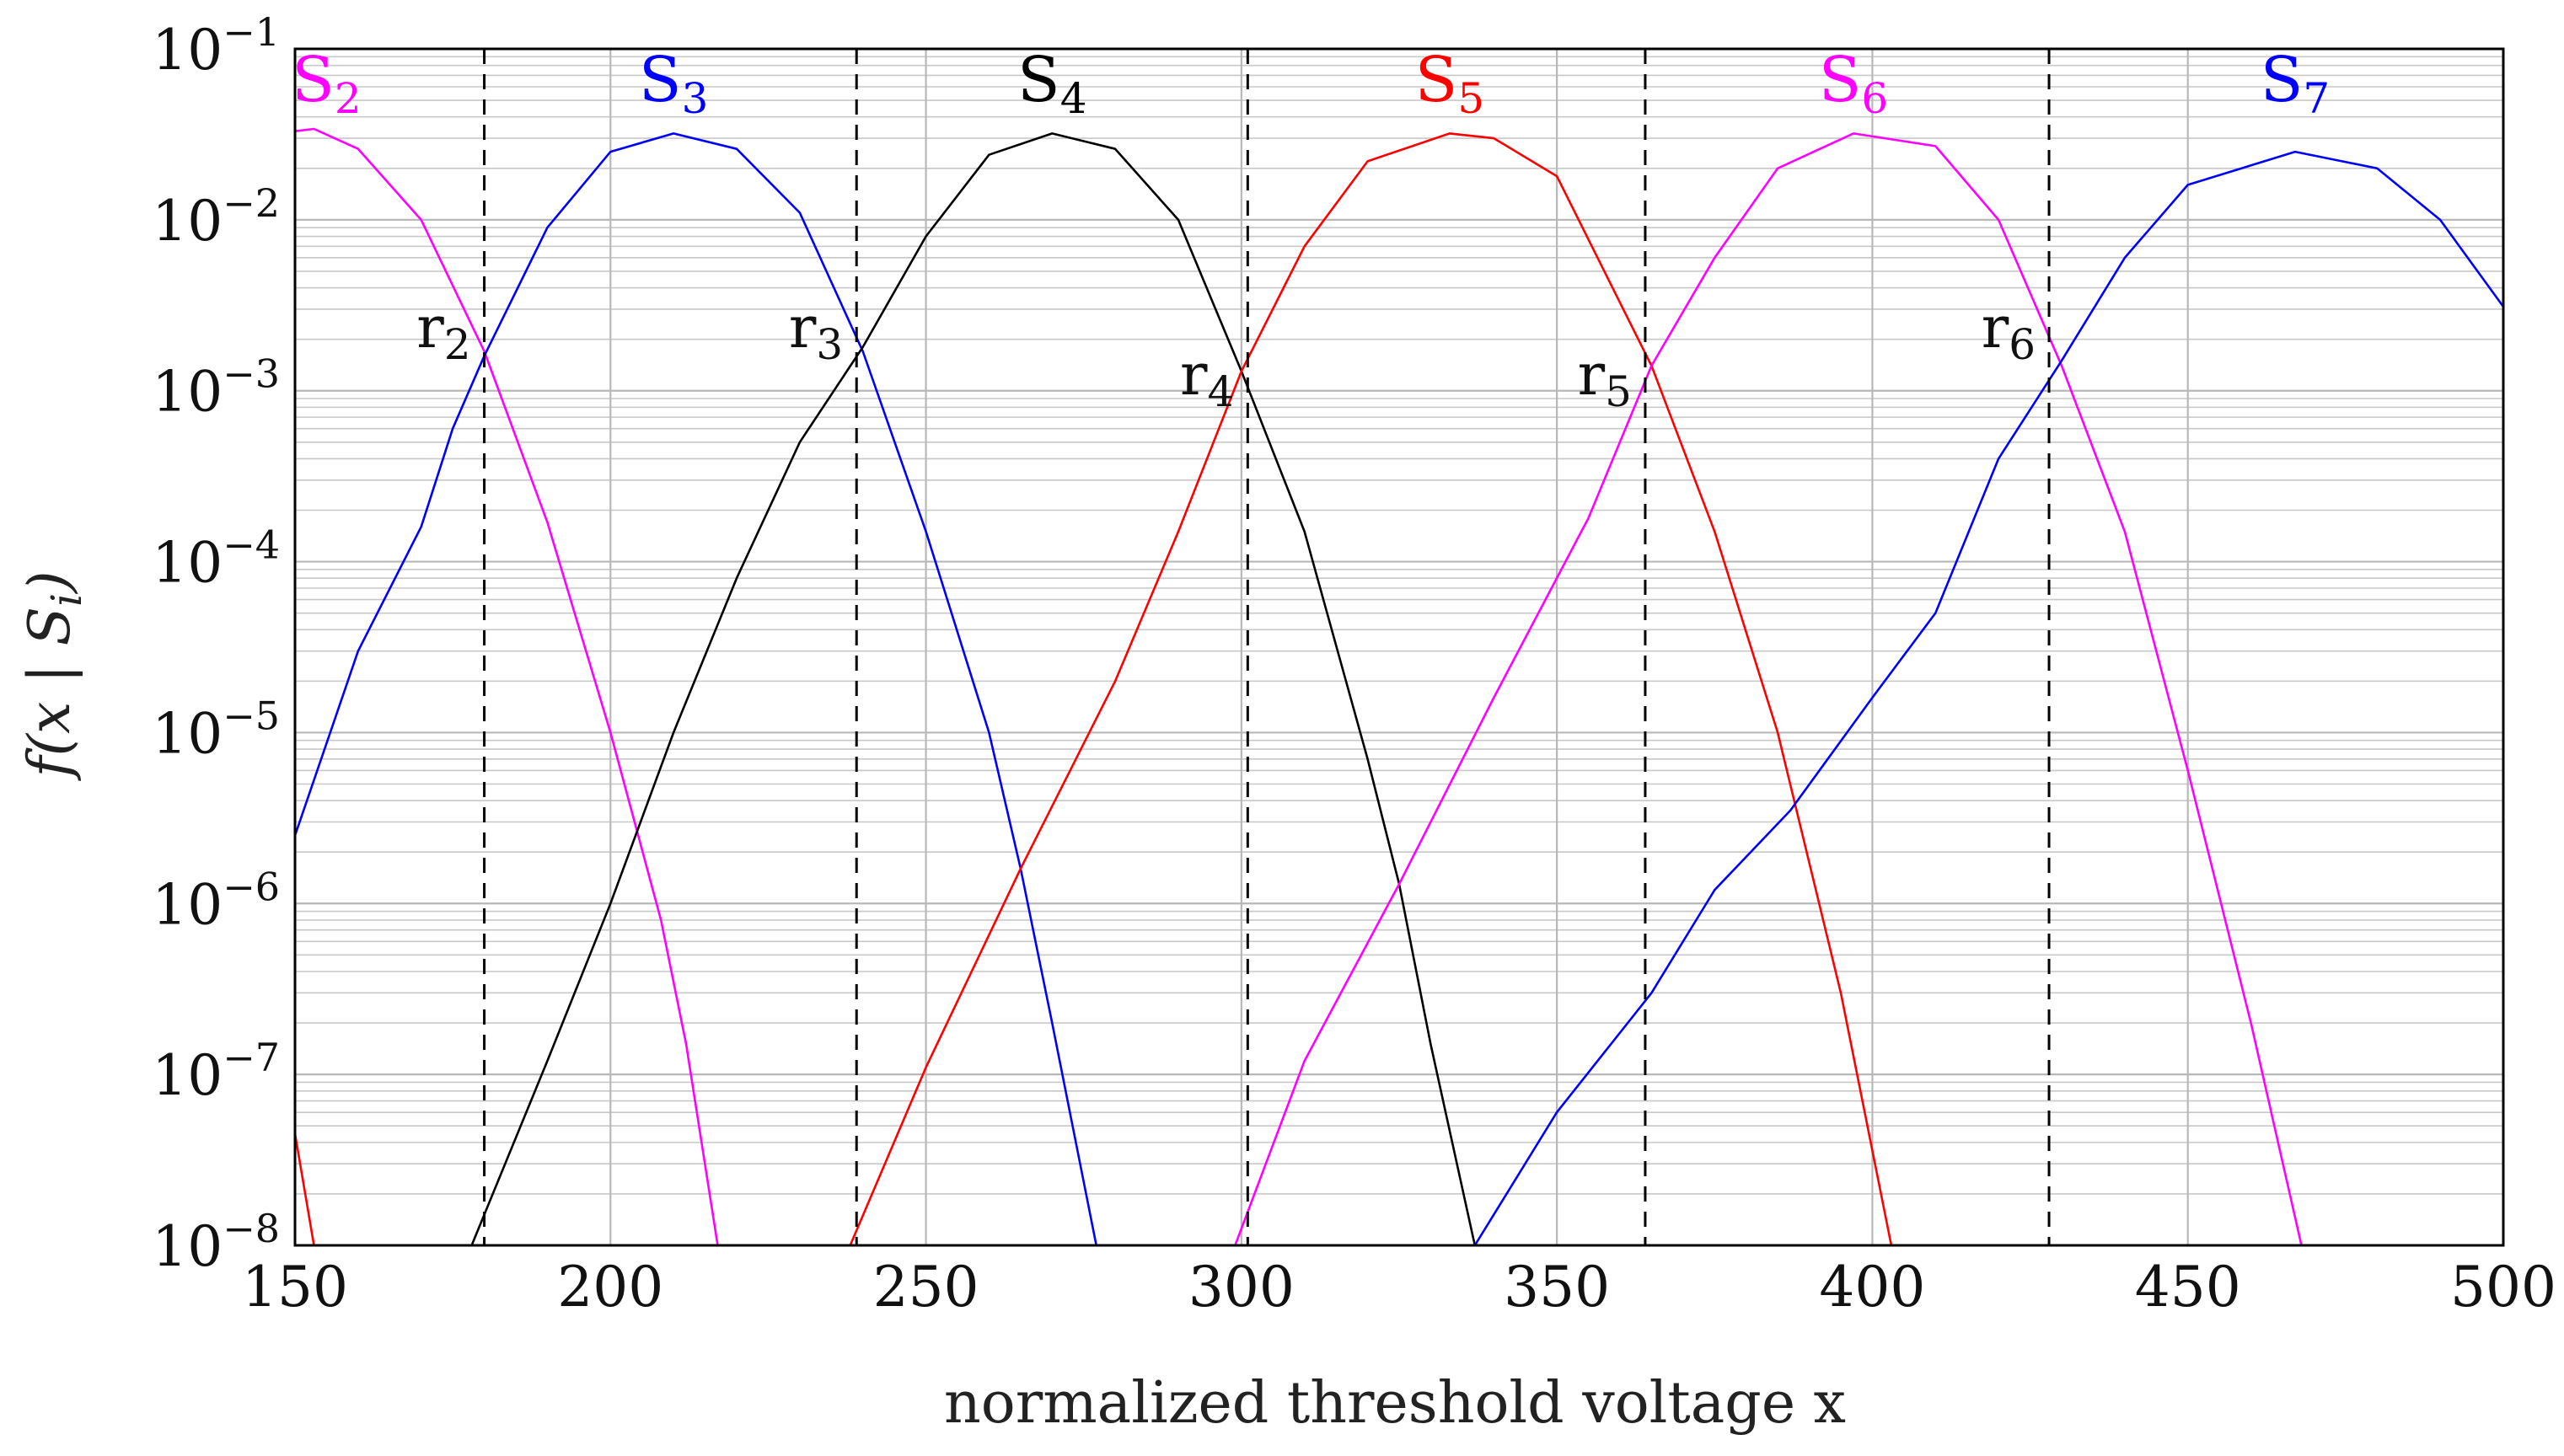  What do you see at coordinates (327, 83) in the screenshot?
I see `series-label-s2: S2` at bounding box center [327, 83].